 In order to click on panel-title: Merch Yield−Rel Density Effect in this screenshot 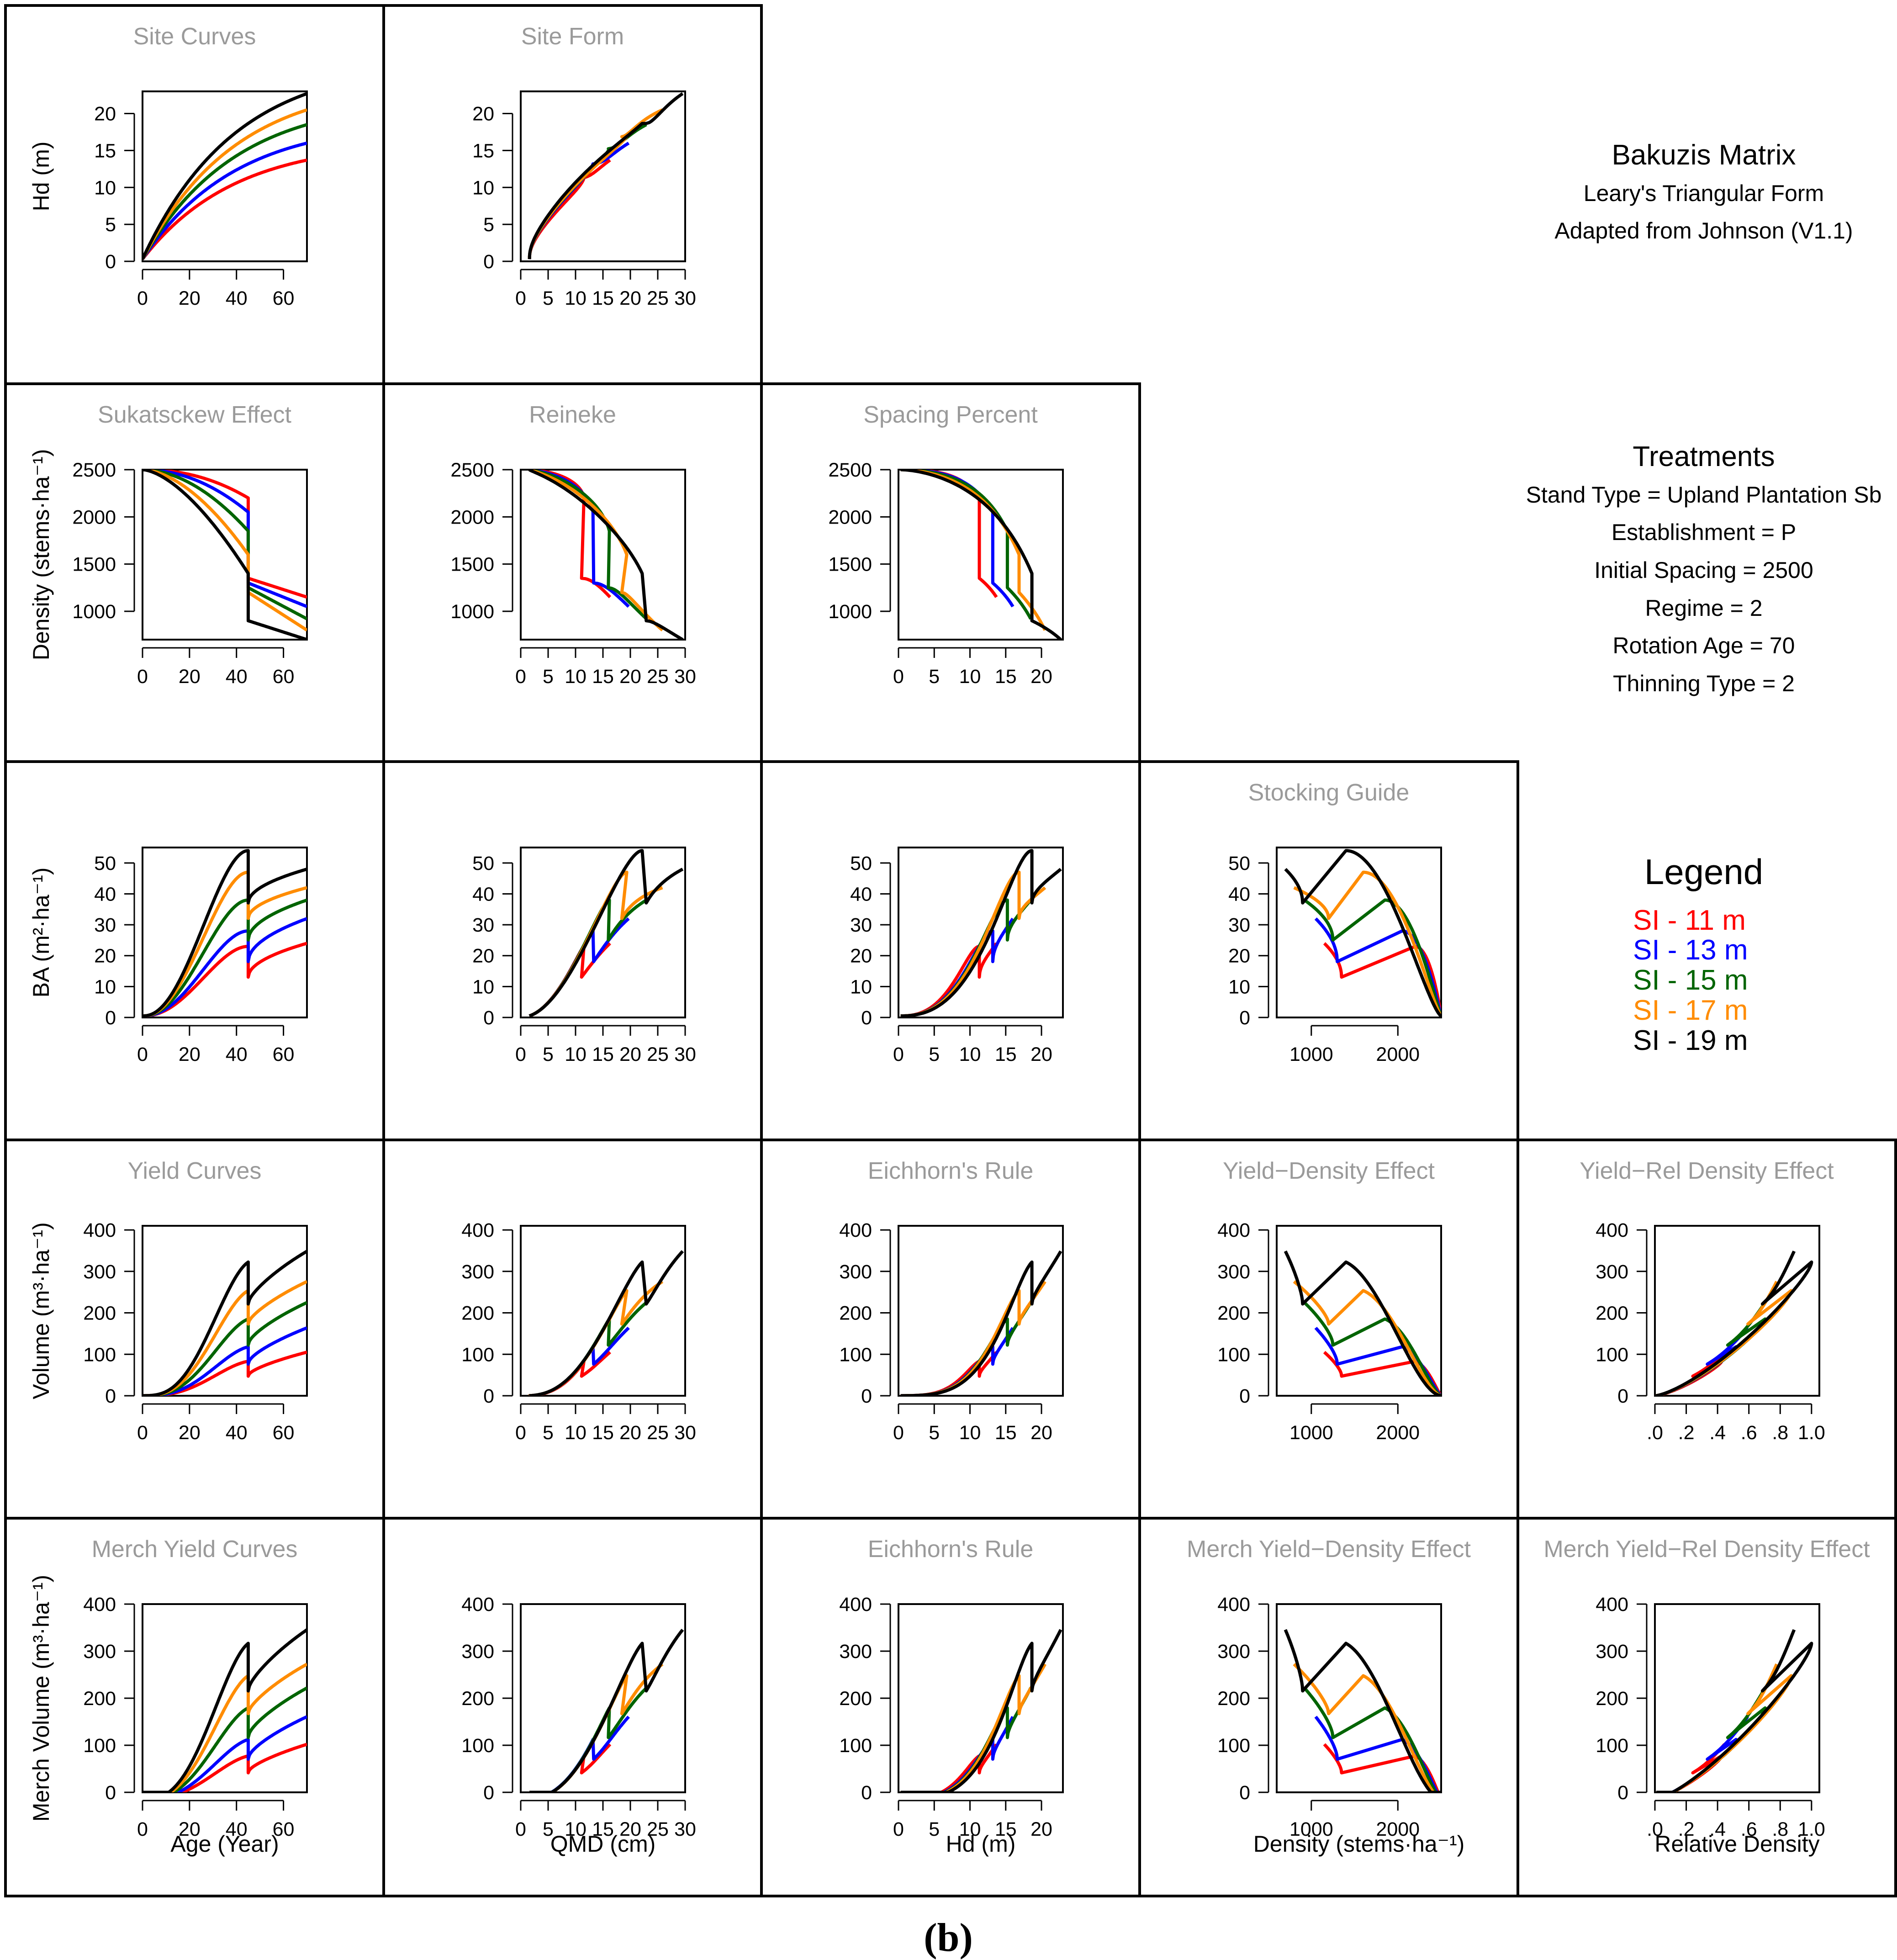, I will do `click(1706, 1549)`.